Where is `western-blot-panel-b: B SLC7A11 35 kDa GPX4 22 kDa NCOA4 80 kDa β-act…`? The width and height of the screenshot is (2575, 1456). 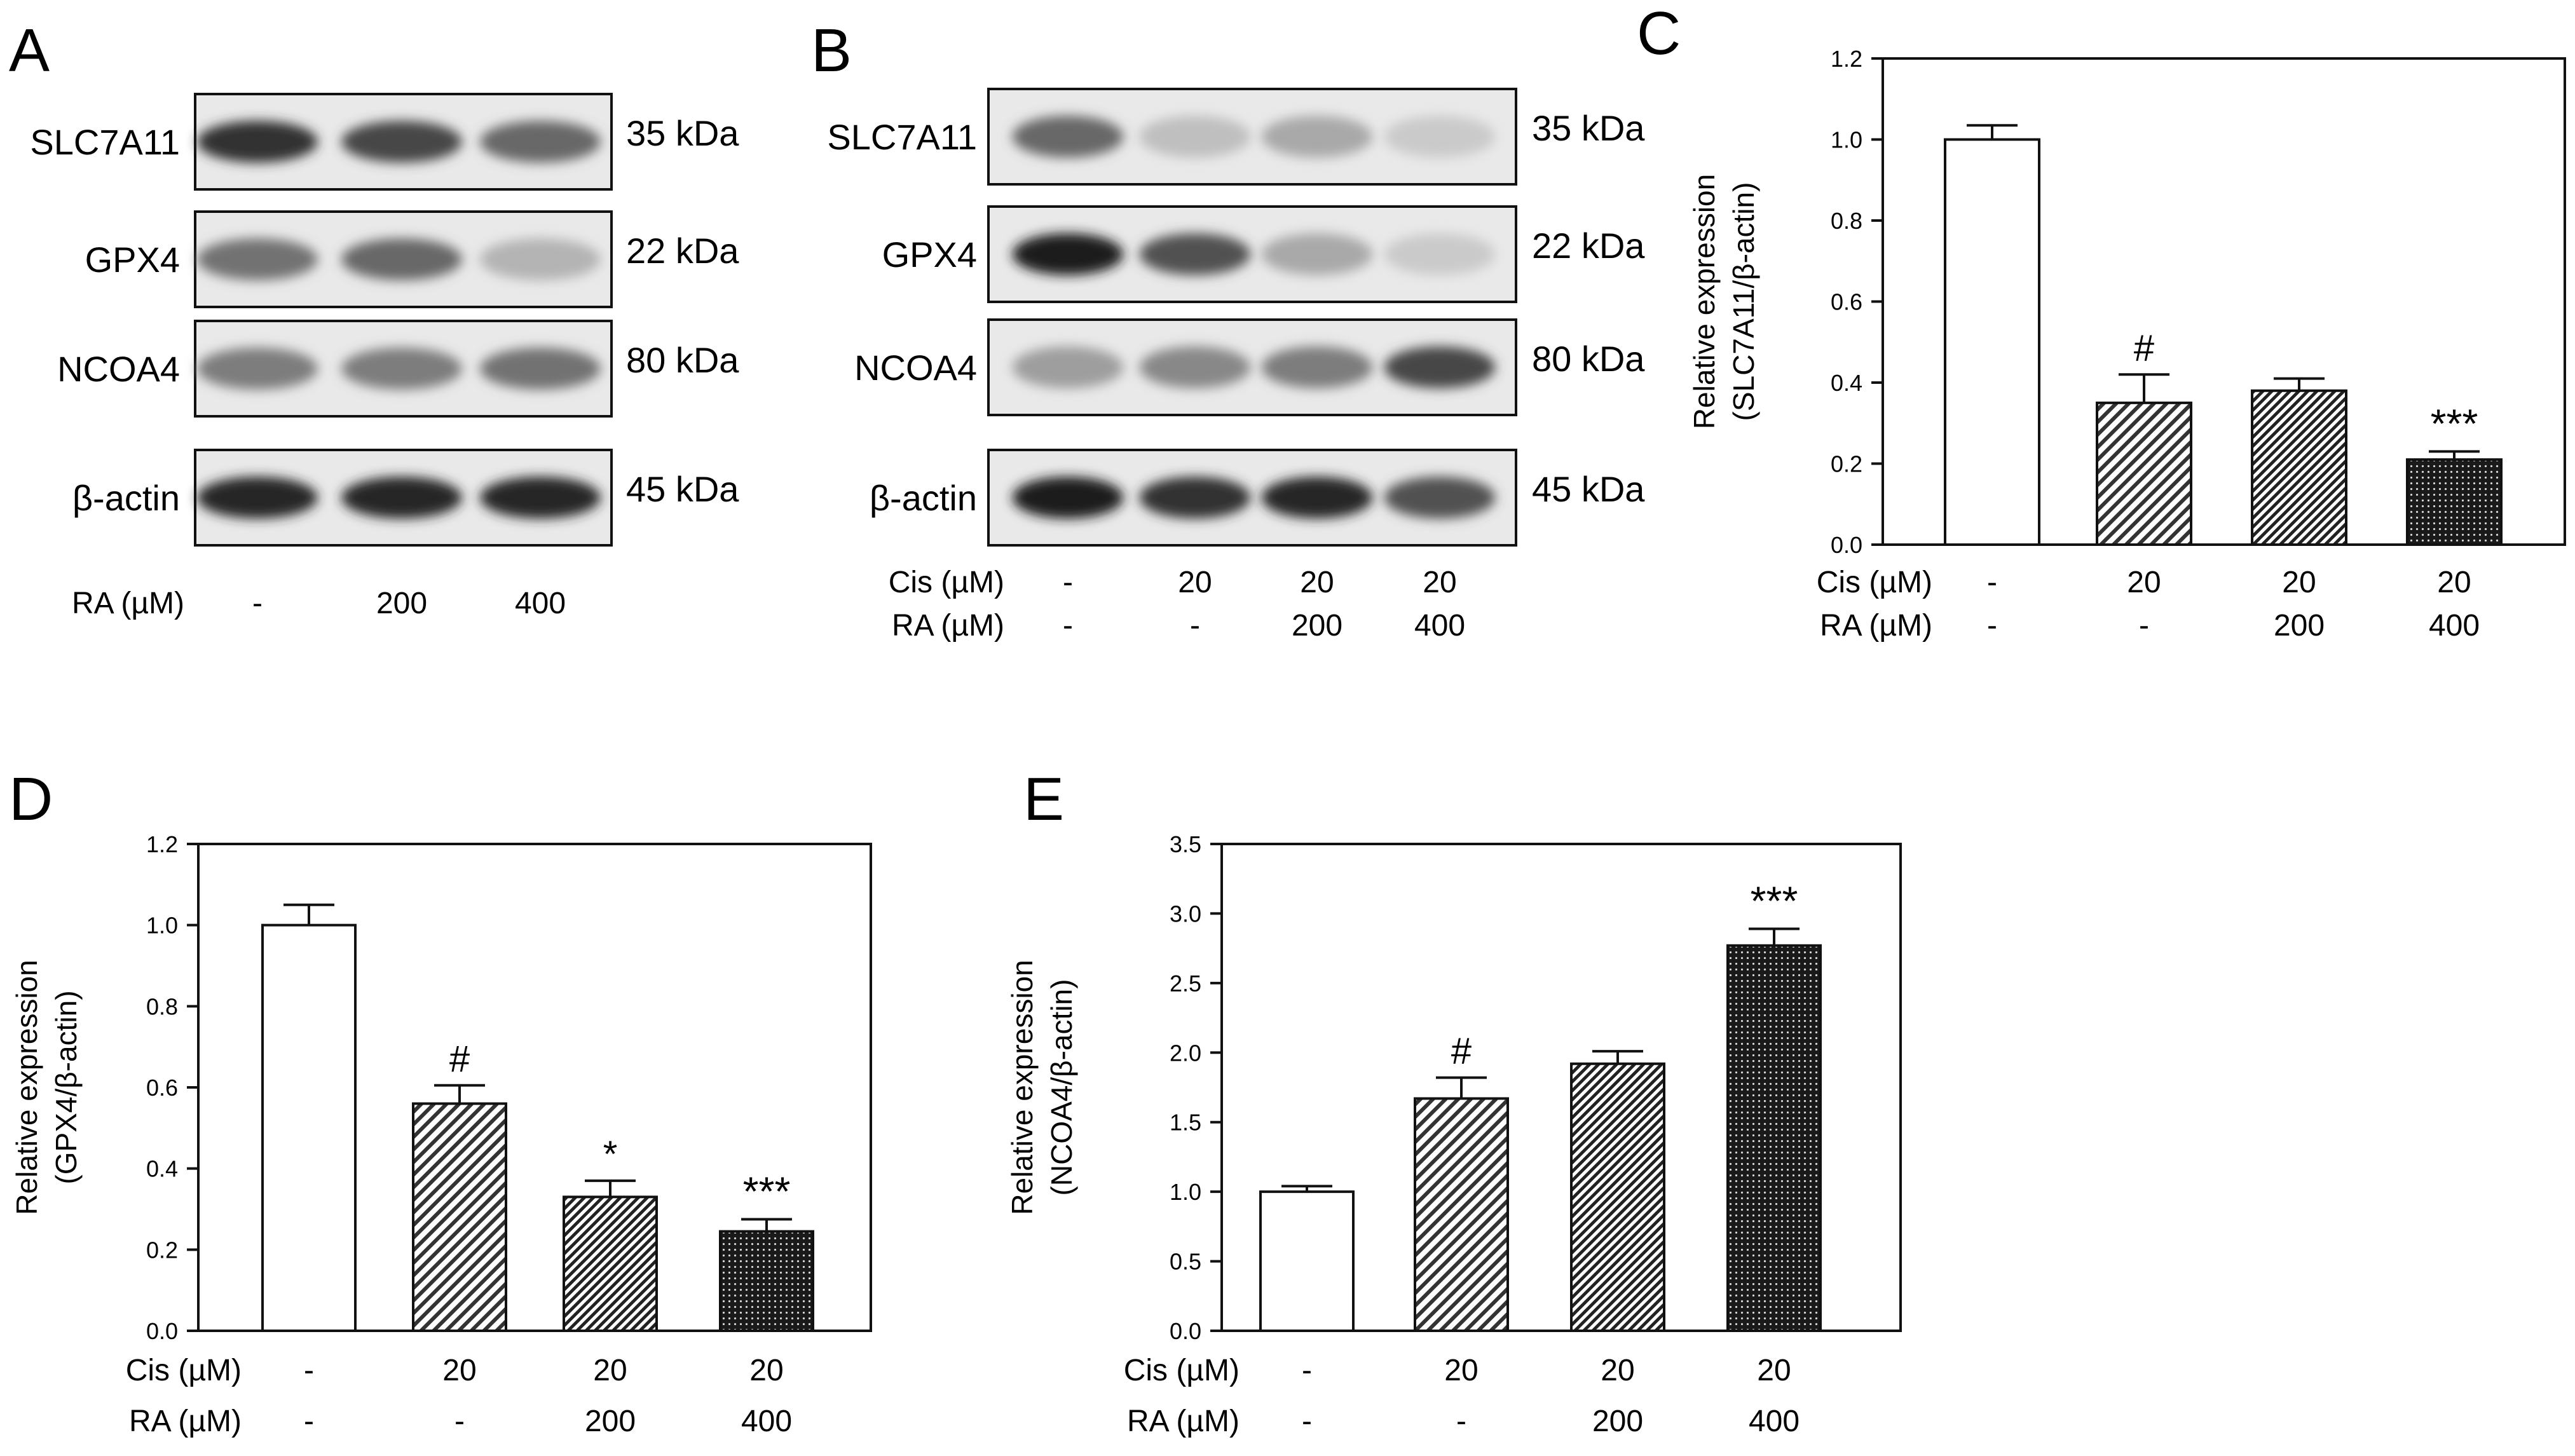 western-blot-panel-b: B SLC7A11 35 kDa GPX4 22 kDa NCOA4 80 kDa β-act… is located at coordinates (1228, 330).